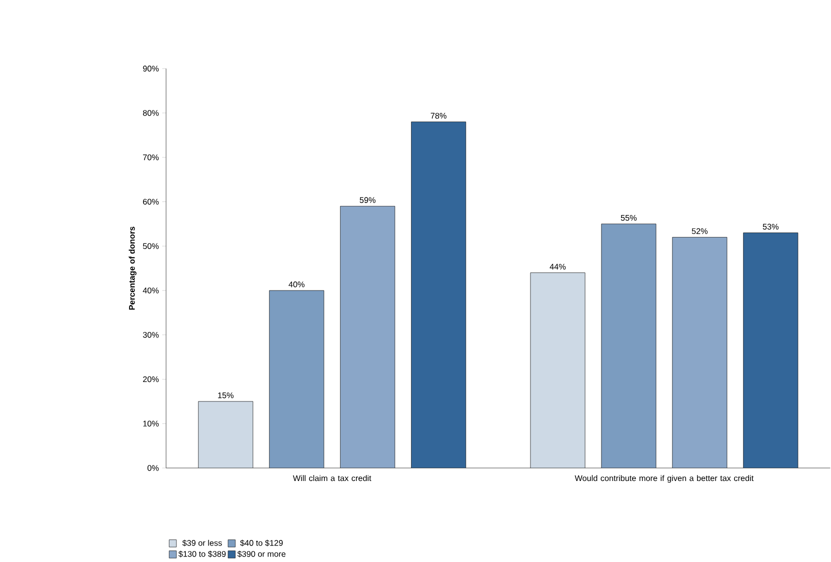 The width and height of the screenshot is (831, 562). What do you see at coordinates (770, 227) in the screenshot?
I see `data-label: 53%` at bounding box center [770, 227].